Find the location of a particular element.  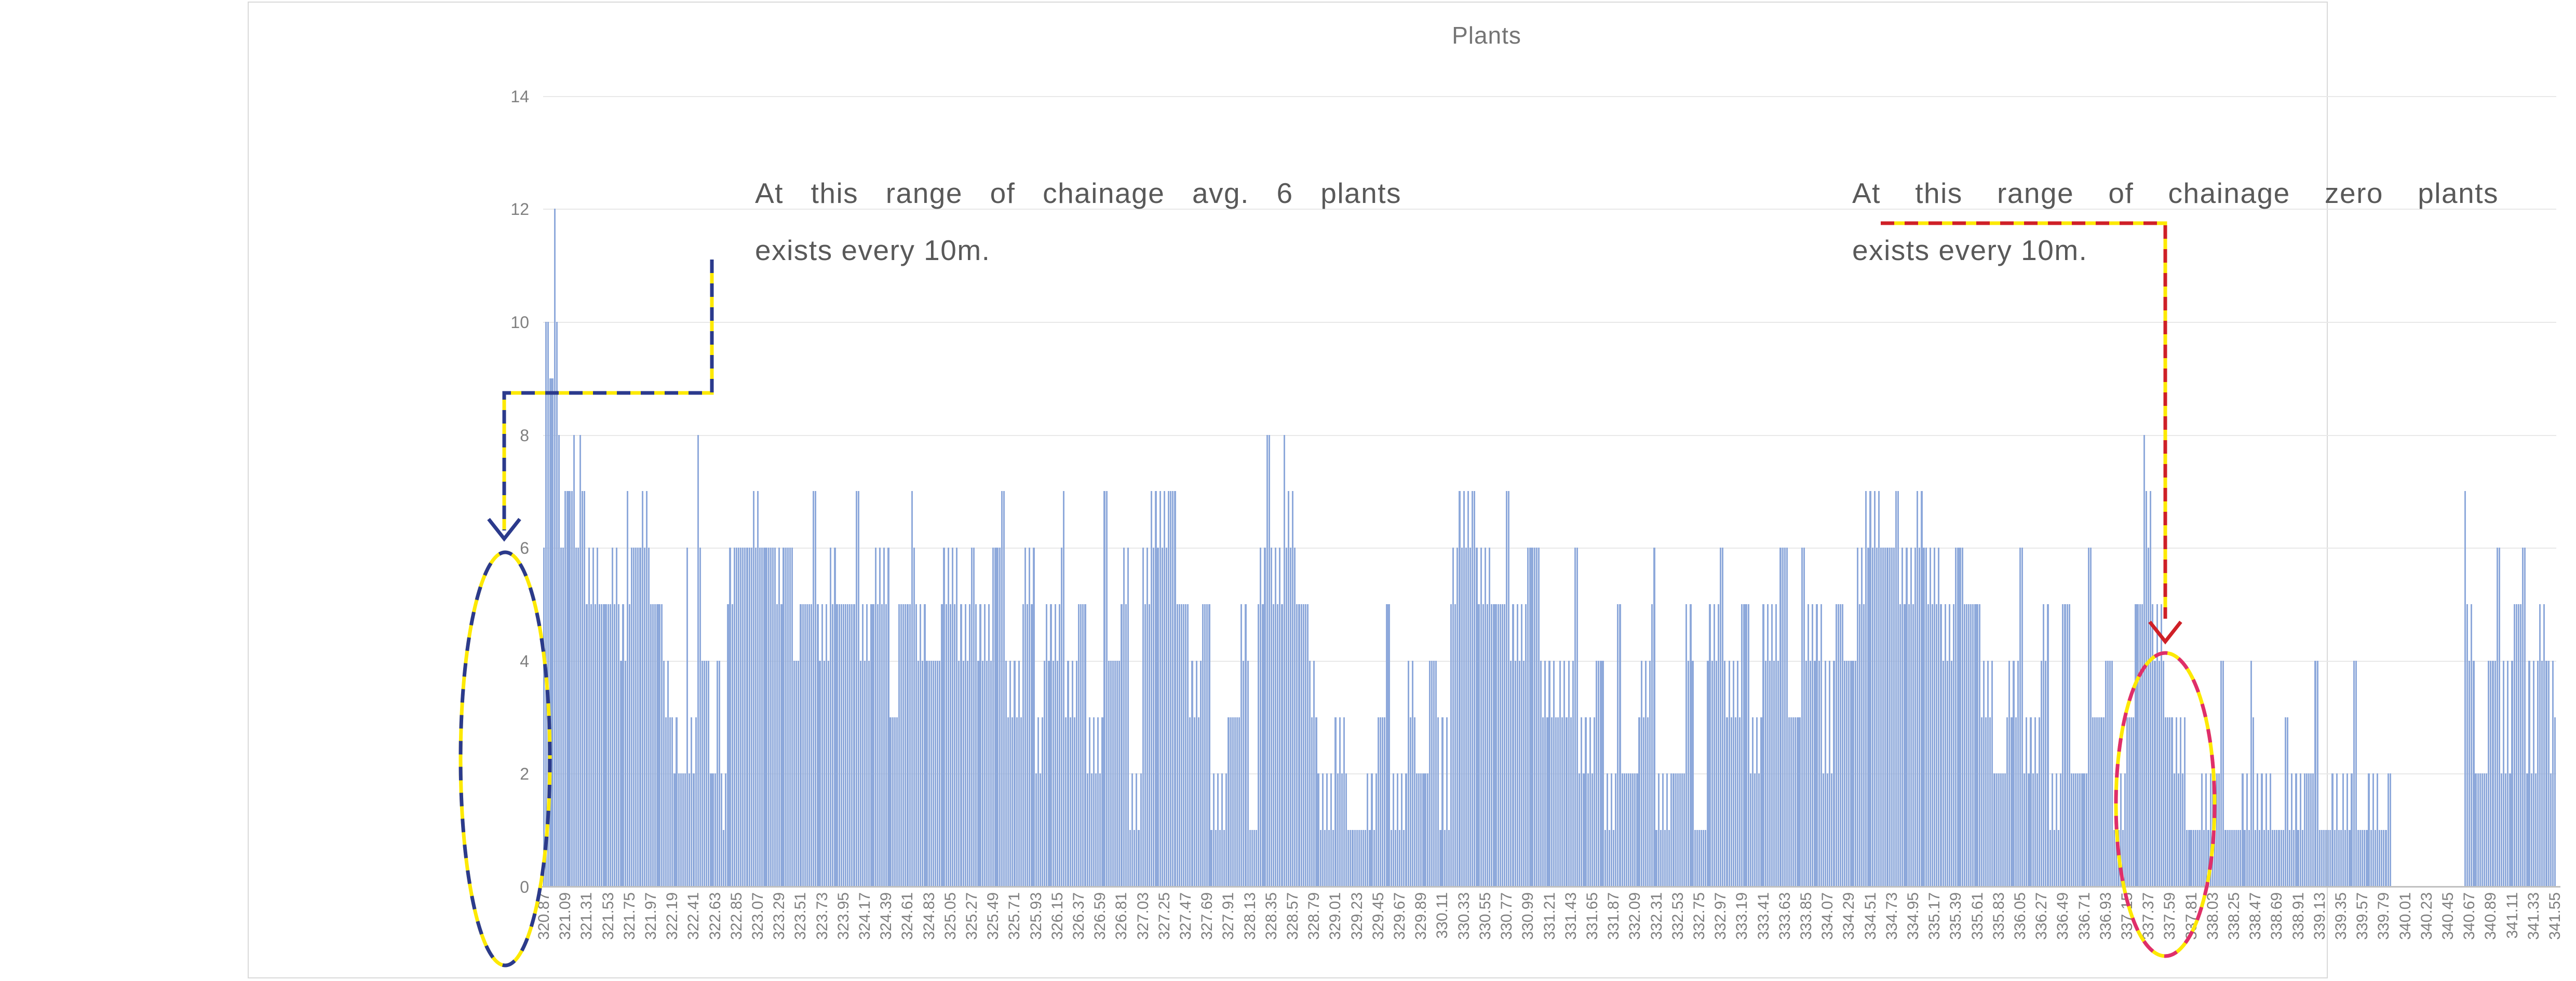

x-tick-label: 336.05 is located at coordinates (2020, 916).